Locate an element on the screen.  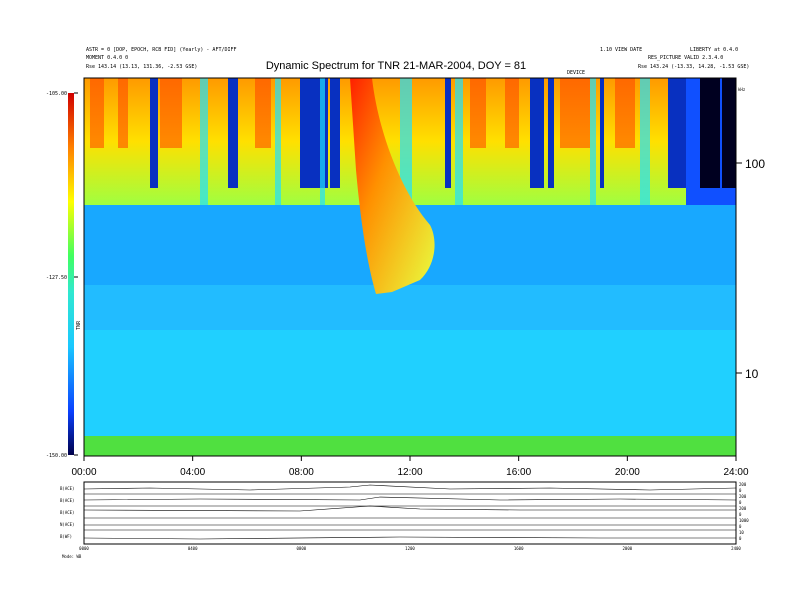
colorbar-tick: -150.00 is located at coordinates (56, 456).